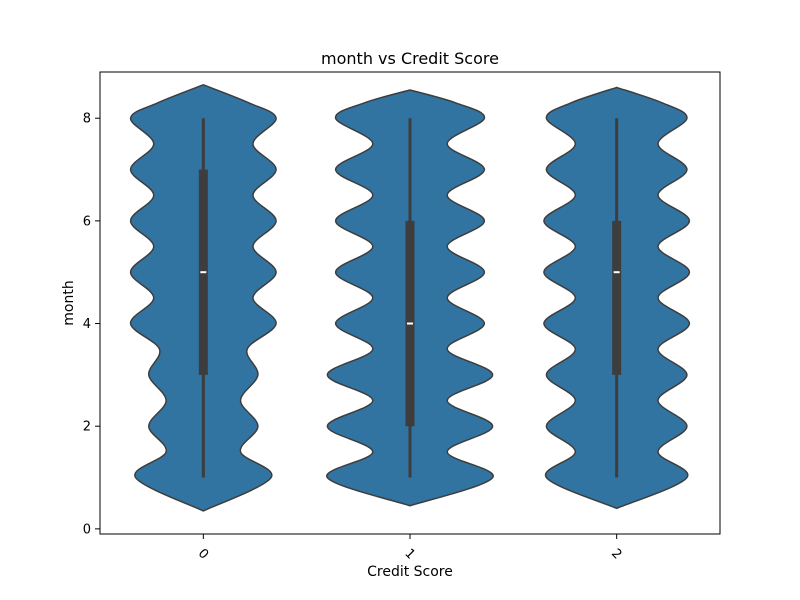  Describe the element at coordinates (410, 58) in the screenshot. I see `chart-title: month vs Credit Score` at that location.